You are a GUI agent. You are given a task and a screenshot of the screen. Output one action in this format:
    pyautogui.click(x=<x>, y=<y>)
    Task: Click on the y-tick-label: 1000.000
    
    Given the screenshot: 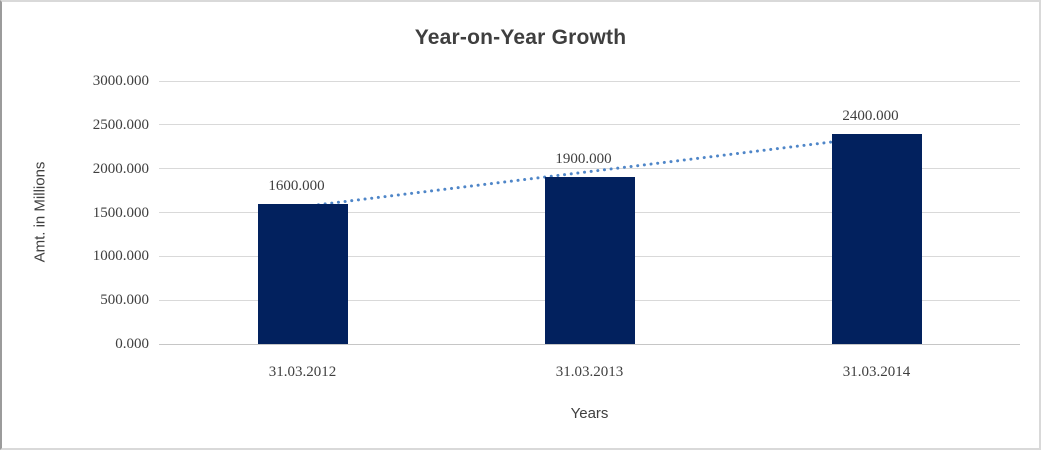 What is the action you would take?
    pyautogui.click(x=120, y=256)
    